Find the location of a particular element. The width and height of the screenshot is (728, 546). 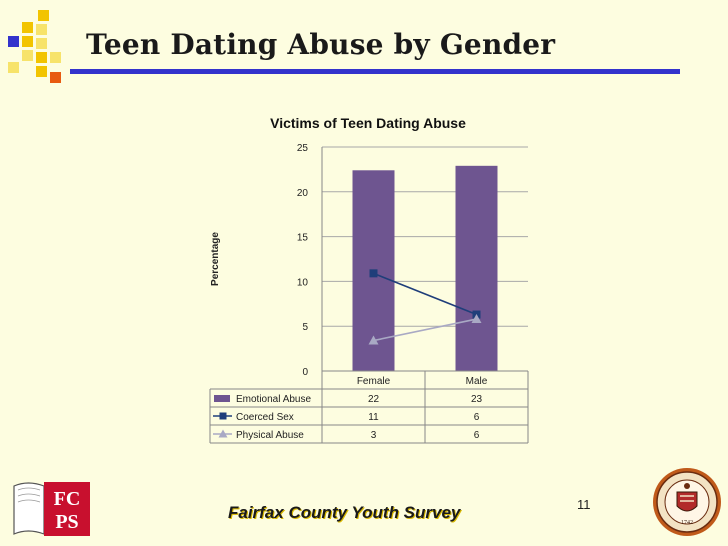

county-seal-logo: 1742 is located at coordinates (687, 502).